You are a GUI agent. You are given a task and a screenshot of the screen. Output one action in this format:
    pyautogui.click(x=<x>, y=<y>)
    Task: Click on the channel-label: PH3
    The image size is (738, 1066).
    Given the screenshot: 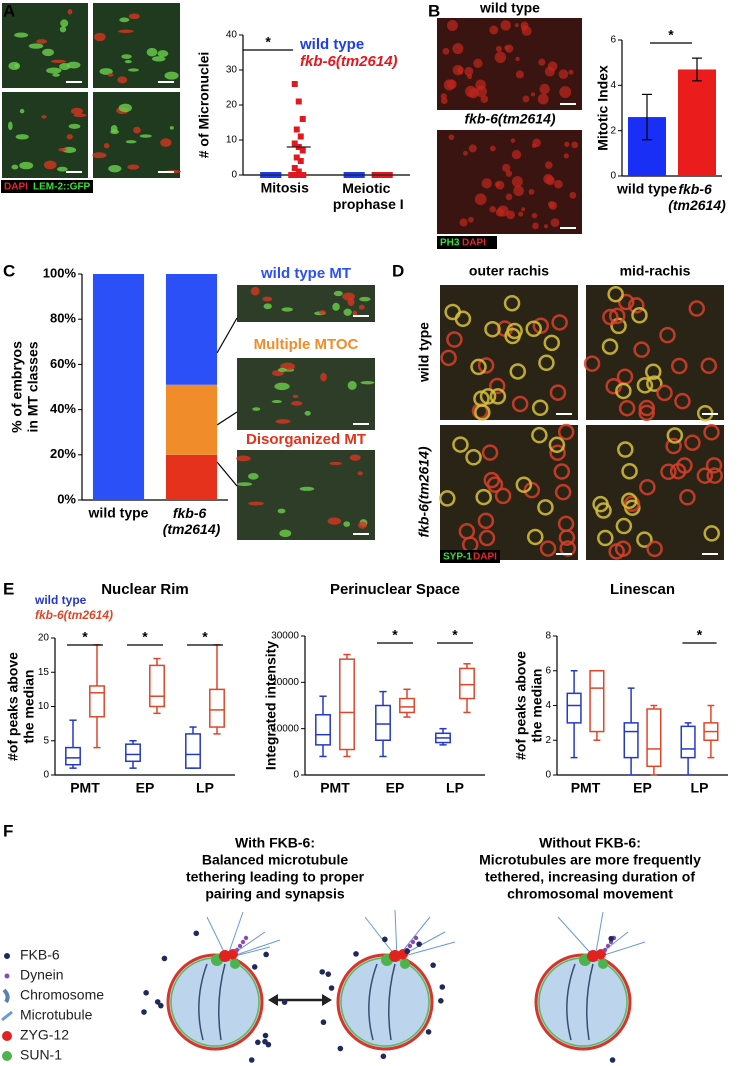 What is the action you would take?
    pyautogui.click(x=450, y=243)
    